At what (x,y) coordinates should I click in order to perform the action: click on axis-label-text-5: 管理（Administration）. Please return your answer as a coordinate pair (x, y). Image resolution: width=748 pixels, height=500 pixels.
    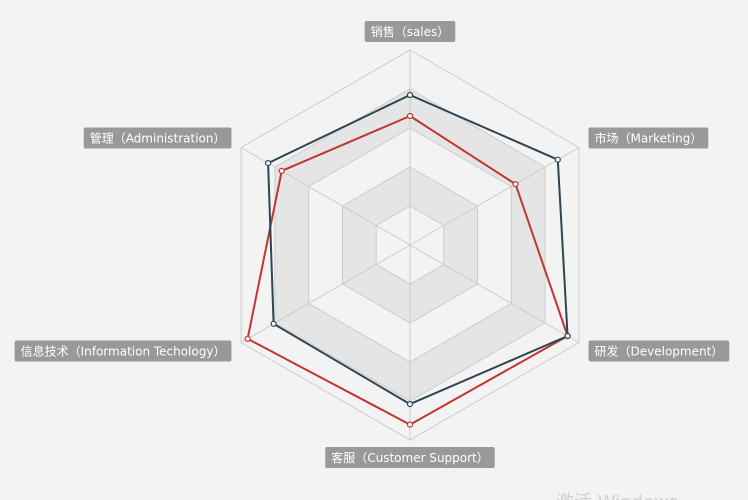
    Looking at the image, I should click on (158, 138).